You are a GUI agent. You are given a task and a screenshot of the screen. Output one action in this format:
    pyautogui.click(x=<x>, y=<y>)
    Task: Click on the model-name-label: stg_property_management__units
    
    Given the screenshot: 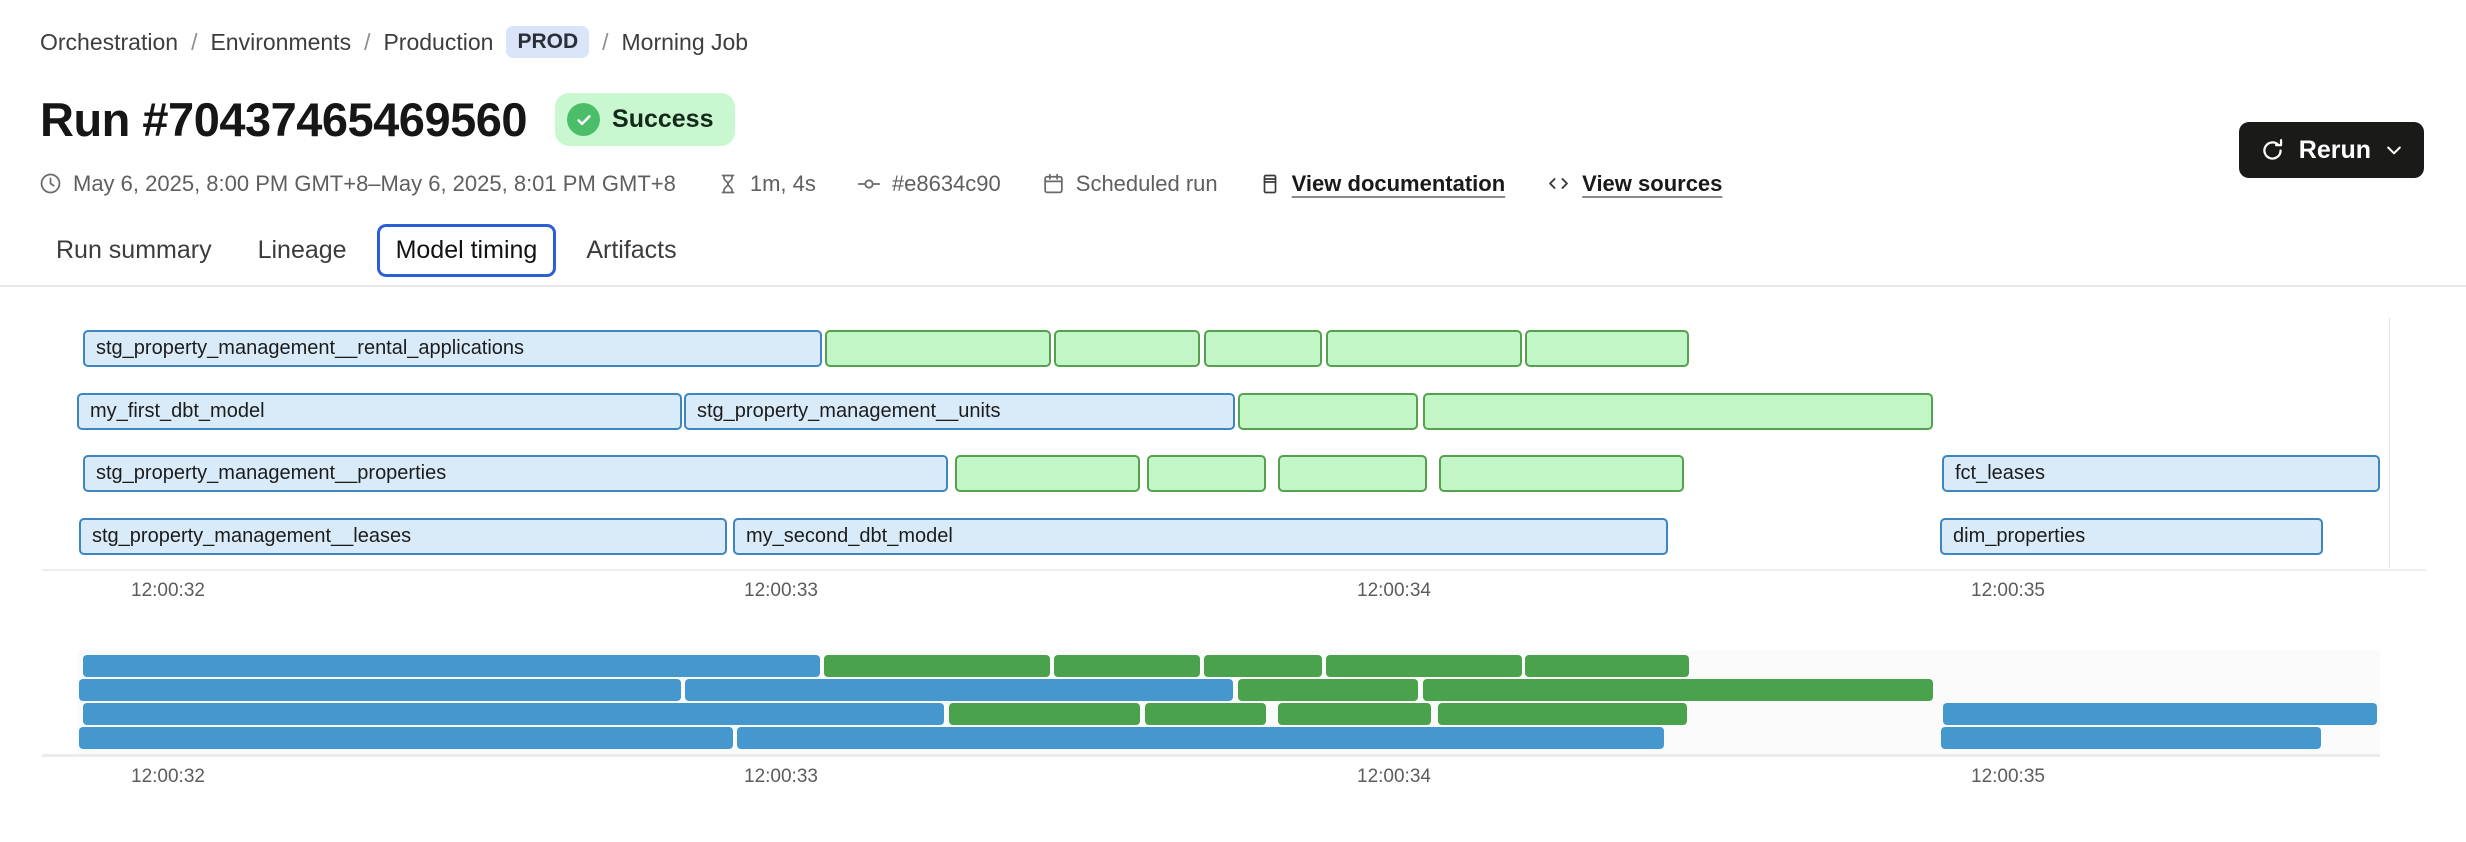 What is the action you would take?
    pyautogui.click(x=849, y=411)
    